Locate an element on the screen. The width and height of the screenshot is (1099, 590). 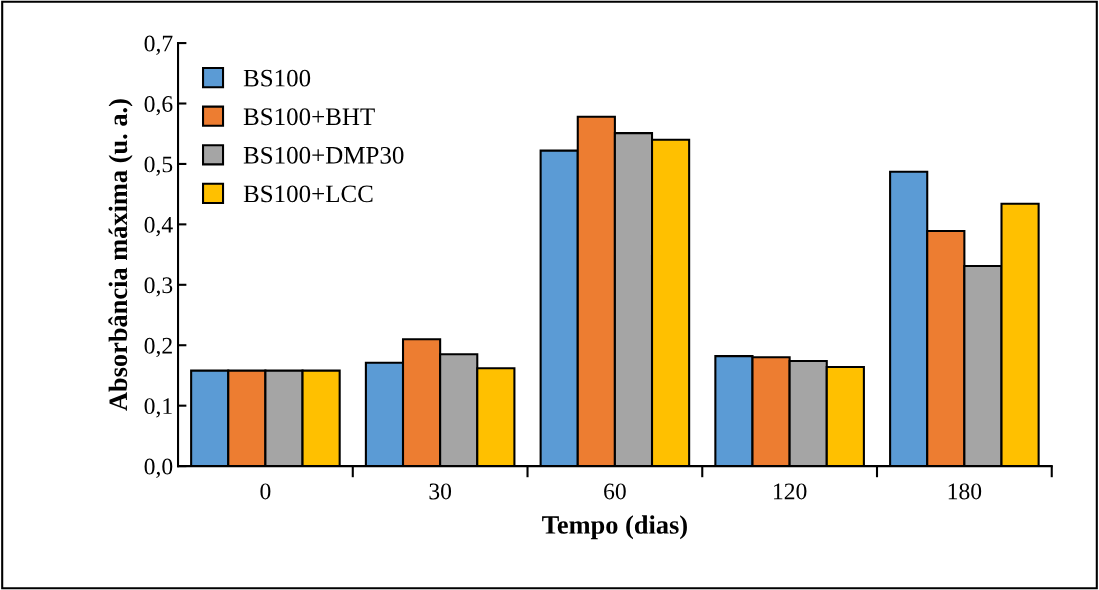
y-tick-label: 0,3 is located at coordinates (158, 287).